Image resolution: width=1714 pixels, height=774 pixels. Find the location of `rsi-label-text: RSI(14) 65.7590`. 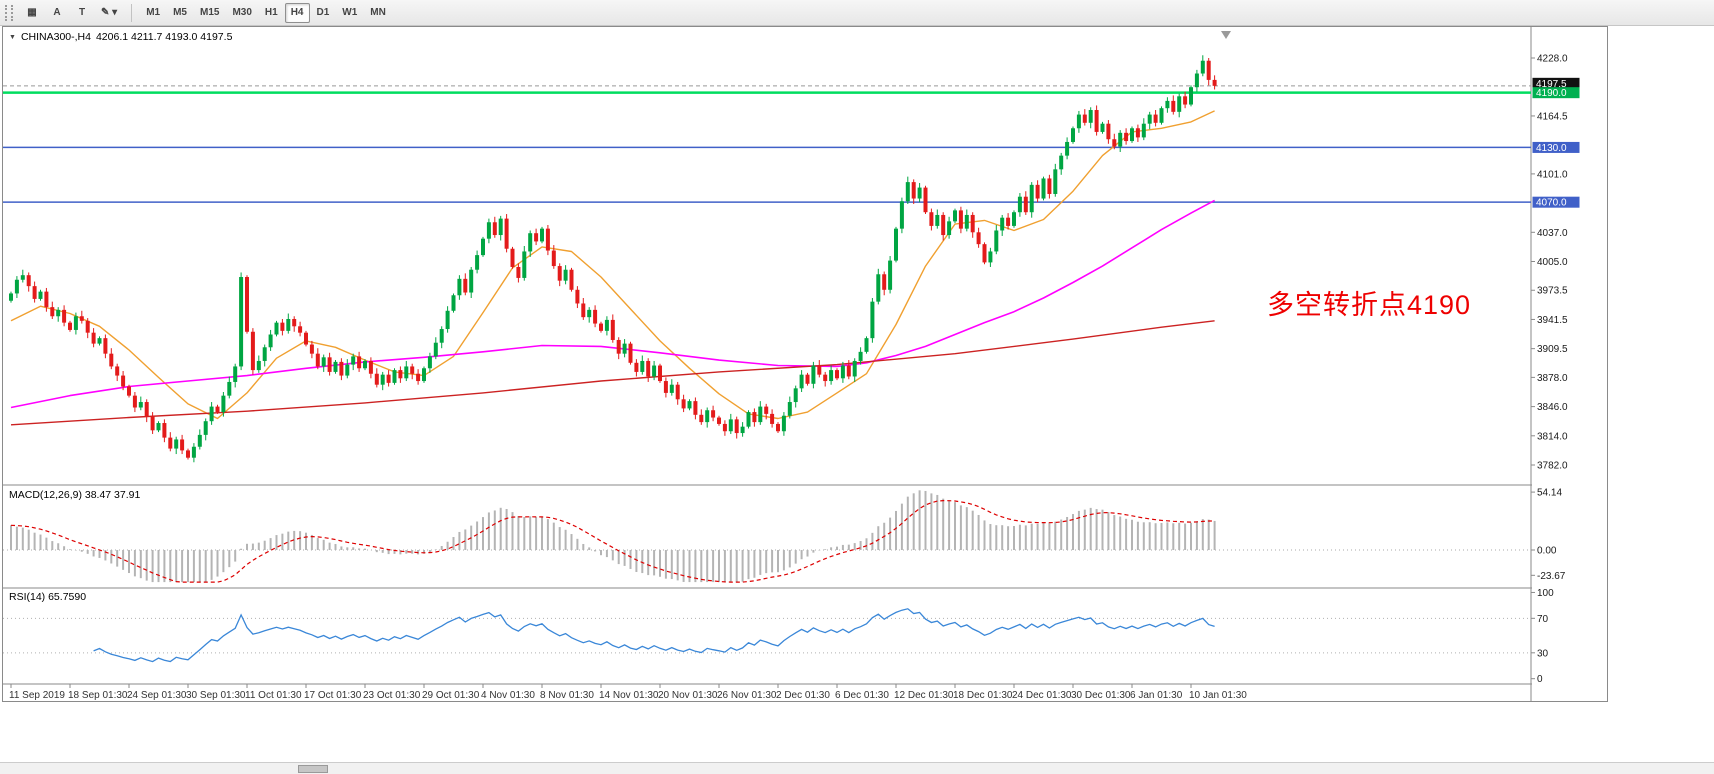

rsi-label-text: RSI(14) 65.7590 is located at coordinates (48, 597).